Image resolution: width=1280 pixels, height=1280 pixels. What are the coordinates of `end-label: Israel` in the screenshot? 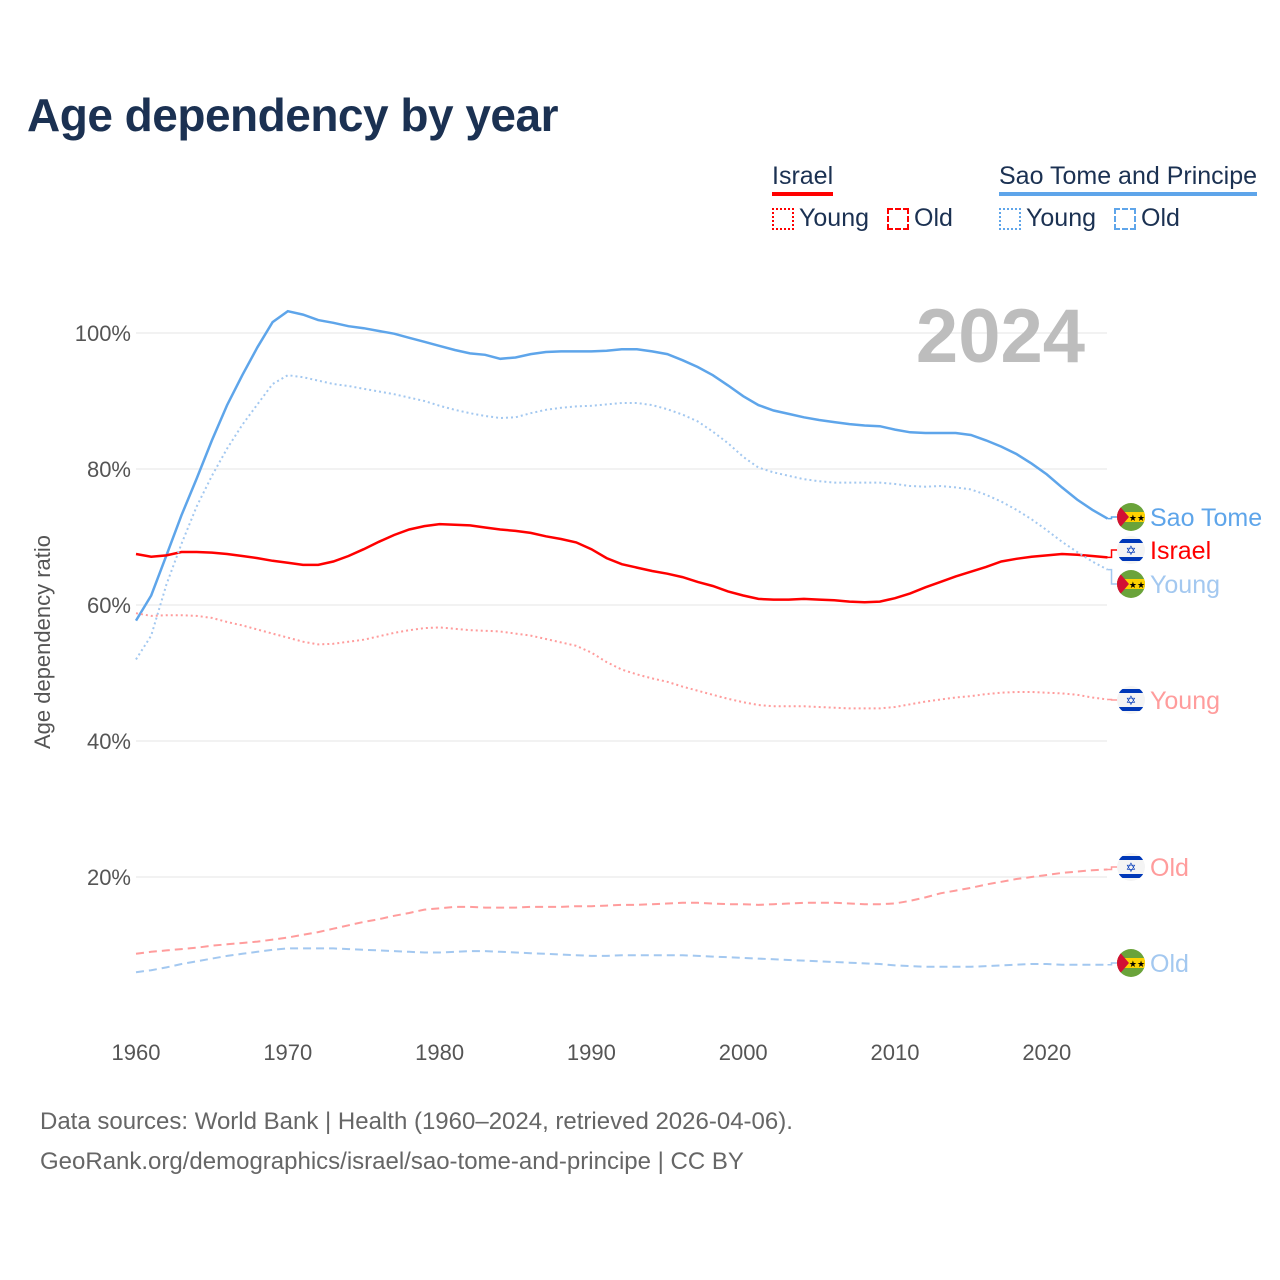 It's located at (1180, 551).